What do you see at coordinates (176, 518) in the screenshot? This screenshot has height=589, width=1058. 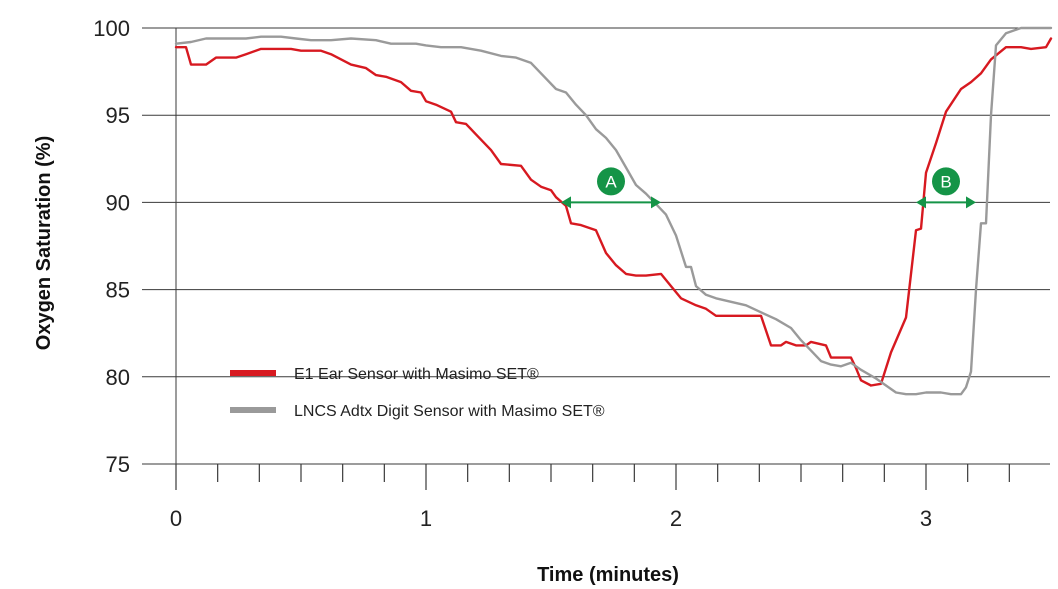 I see `x-tick-label: 0` at bounding box center [176, 518].